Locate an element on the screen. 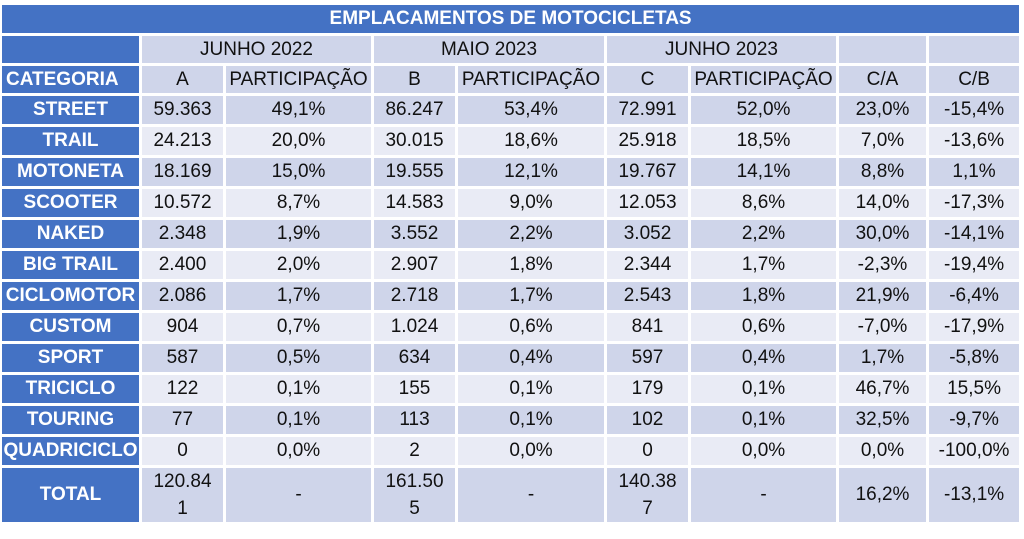 The height and width of the screenshot is (539, 1024). value-cell-b: 113 is located at coordinates (416, 421).